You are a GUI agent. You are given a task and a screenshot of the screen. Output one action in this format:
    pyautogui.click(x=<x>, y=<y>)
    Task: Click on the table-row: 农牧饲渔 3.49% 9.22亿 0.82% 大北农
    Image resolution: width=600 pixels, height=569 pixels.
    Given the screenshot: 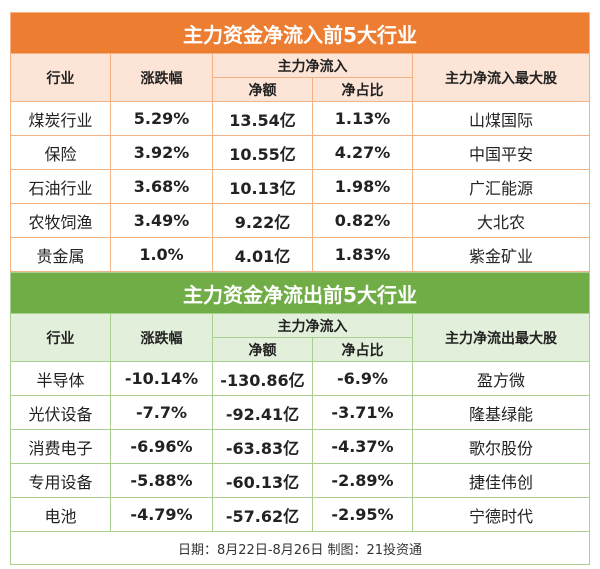 What is the action you would take?
    pyautogui.click(x=300, y=220)
    